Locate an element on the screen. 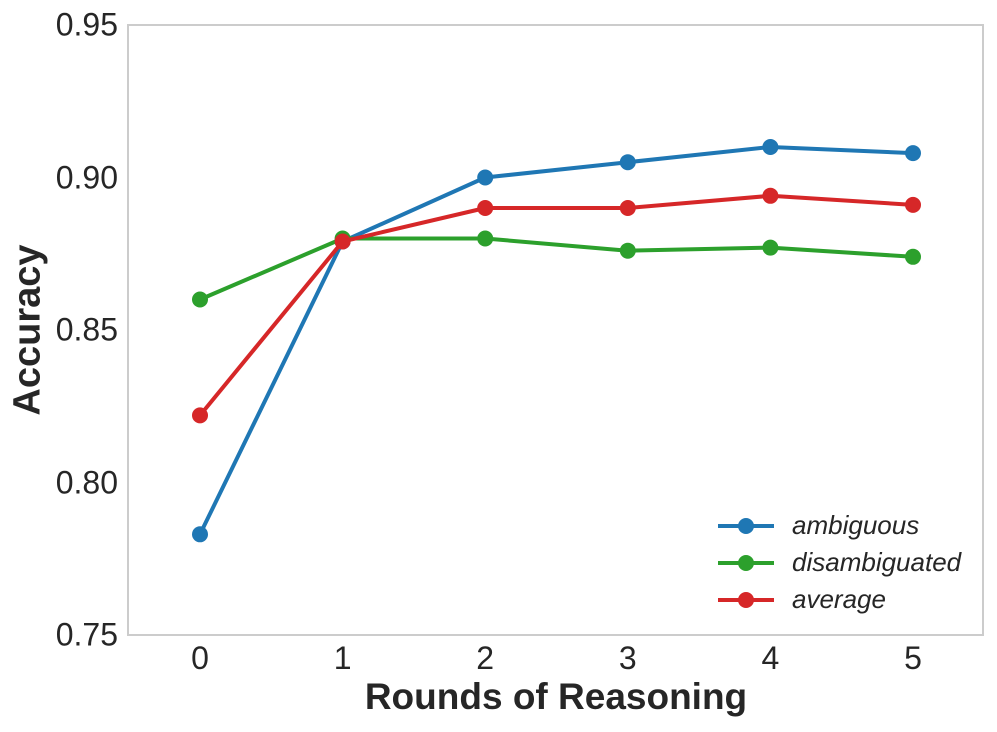  legend-item-disambiguated: disambiguated is located at coordinates (838, 562).